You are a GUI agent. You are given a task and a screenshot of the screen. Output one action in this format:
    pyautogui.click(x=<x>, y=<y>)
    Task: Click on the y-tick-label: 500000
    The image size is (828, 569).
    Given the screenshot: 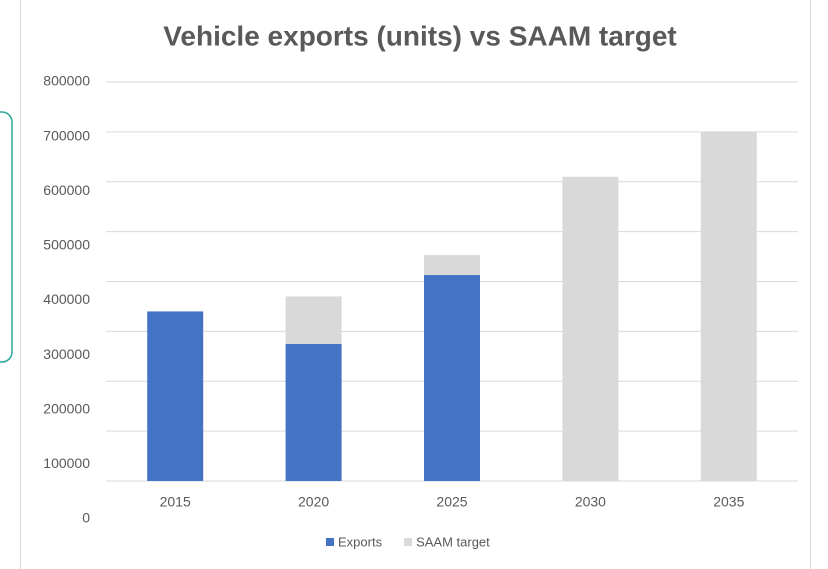 What is the action you would take?
    pyautogui.click(x=66, y=245)
    